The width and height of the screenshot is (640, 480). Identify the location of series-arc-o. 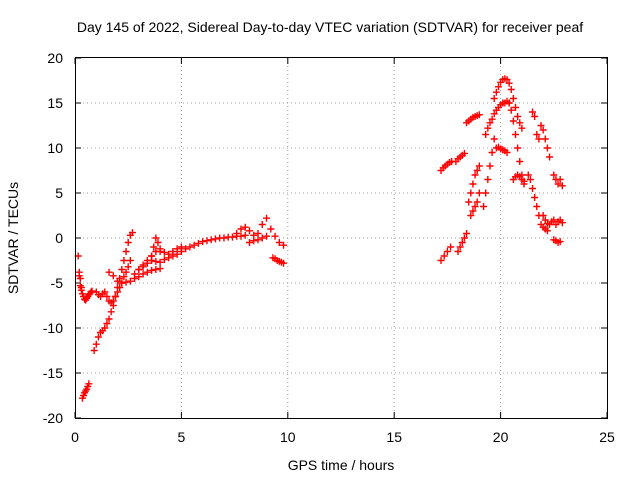
(446, 253).